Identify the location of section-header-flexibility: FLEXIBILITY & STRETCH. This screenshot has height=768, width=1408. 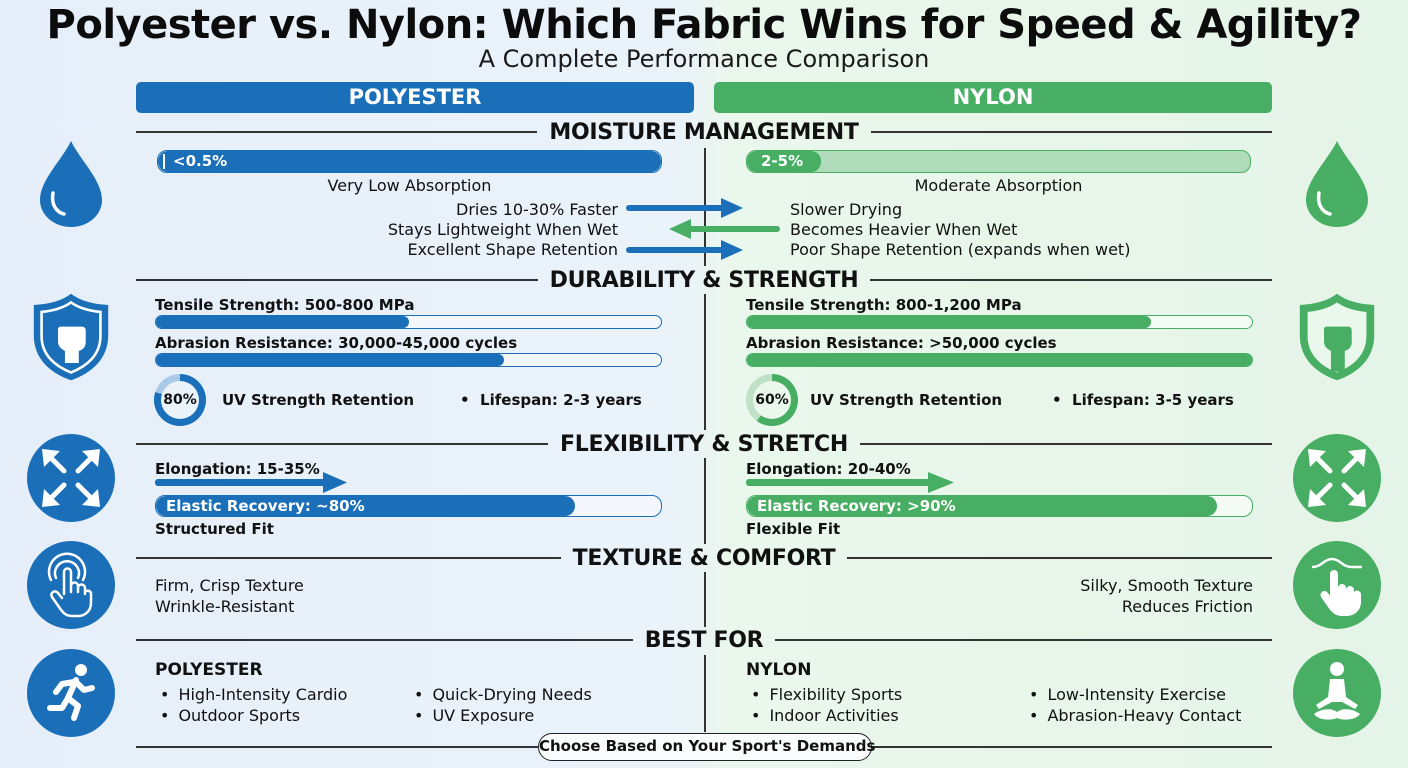
(704, 444).